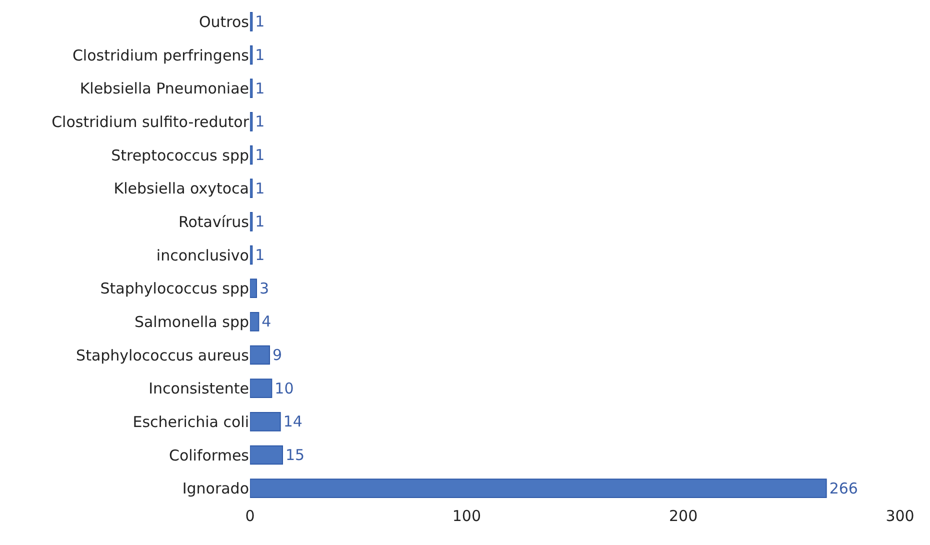 Image resolution: width=930 pixels, height=545 pixels. What do you see at coordinates (214, 221) in the screenshot?
I see `y-tick-label: Rotavírus` at bounding box center [214, 221].